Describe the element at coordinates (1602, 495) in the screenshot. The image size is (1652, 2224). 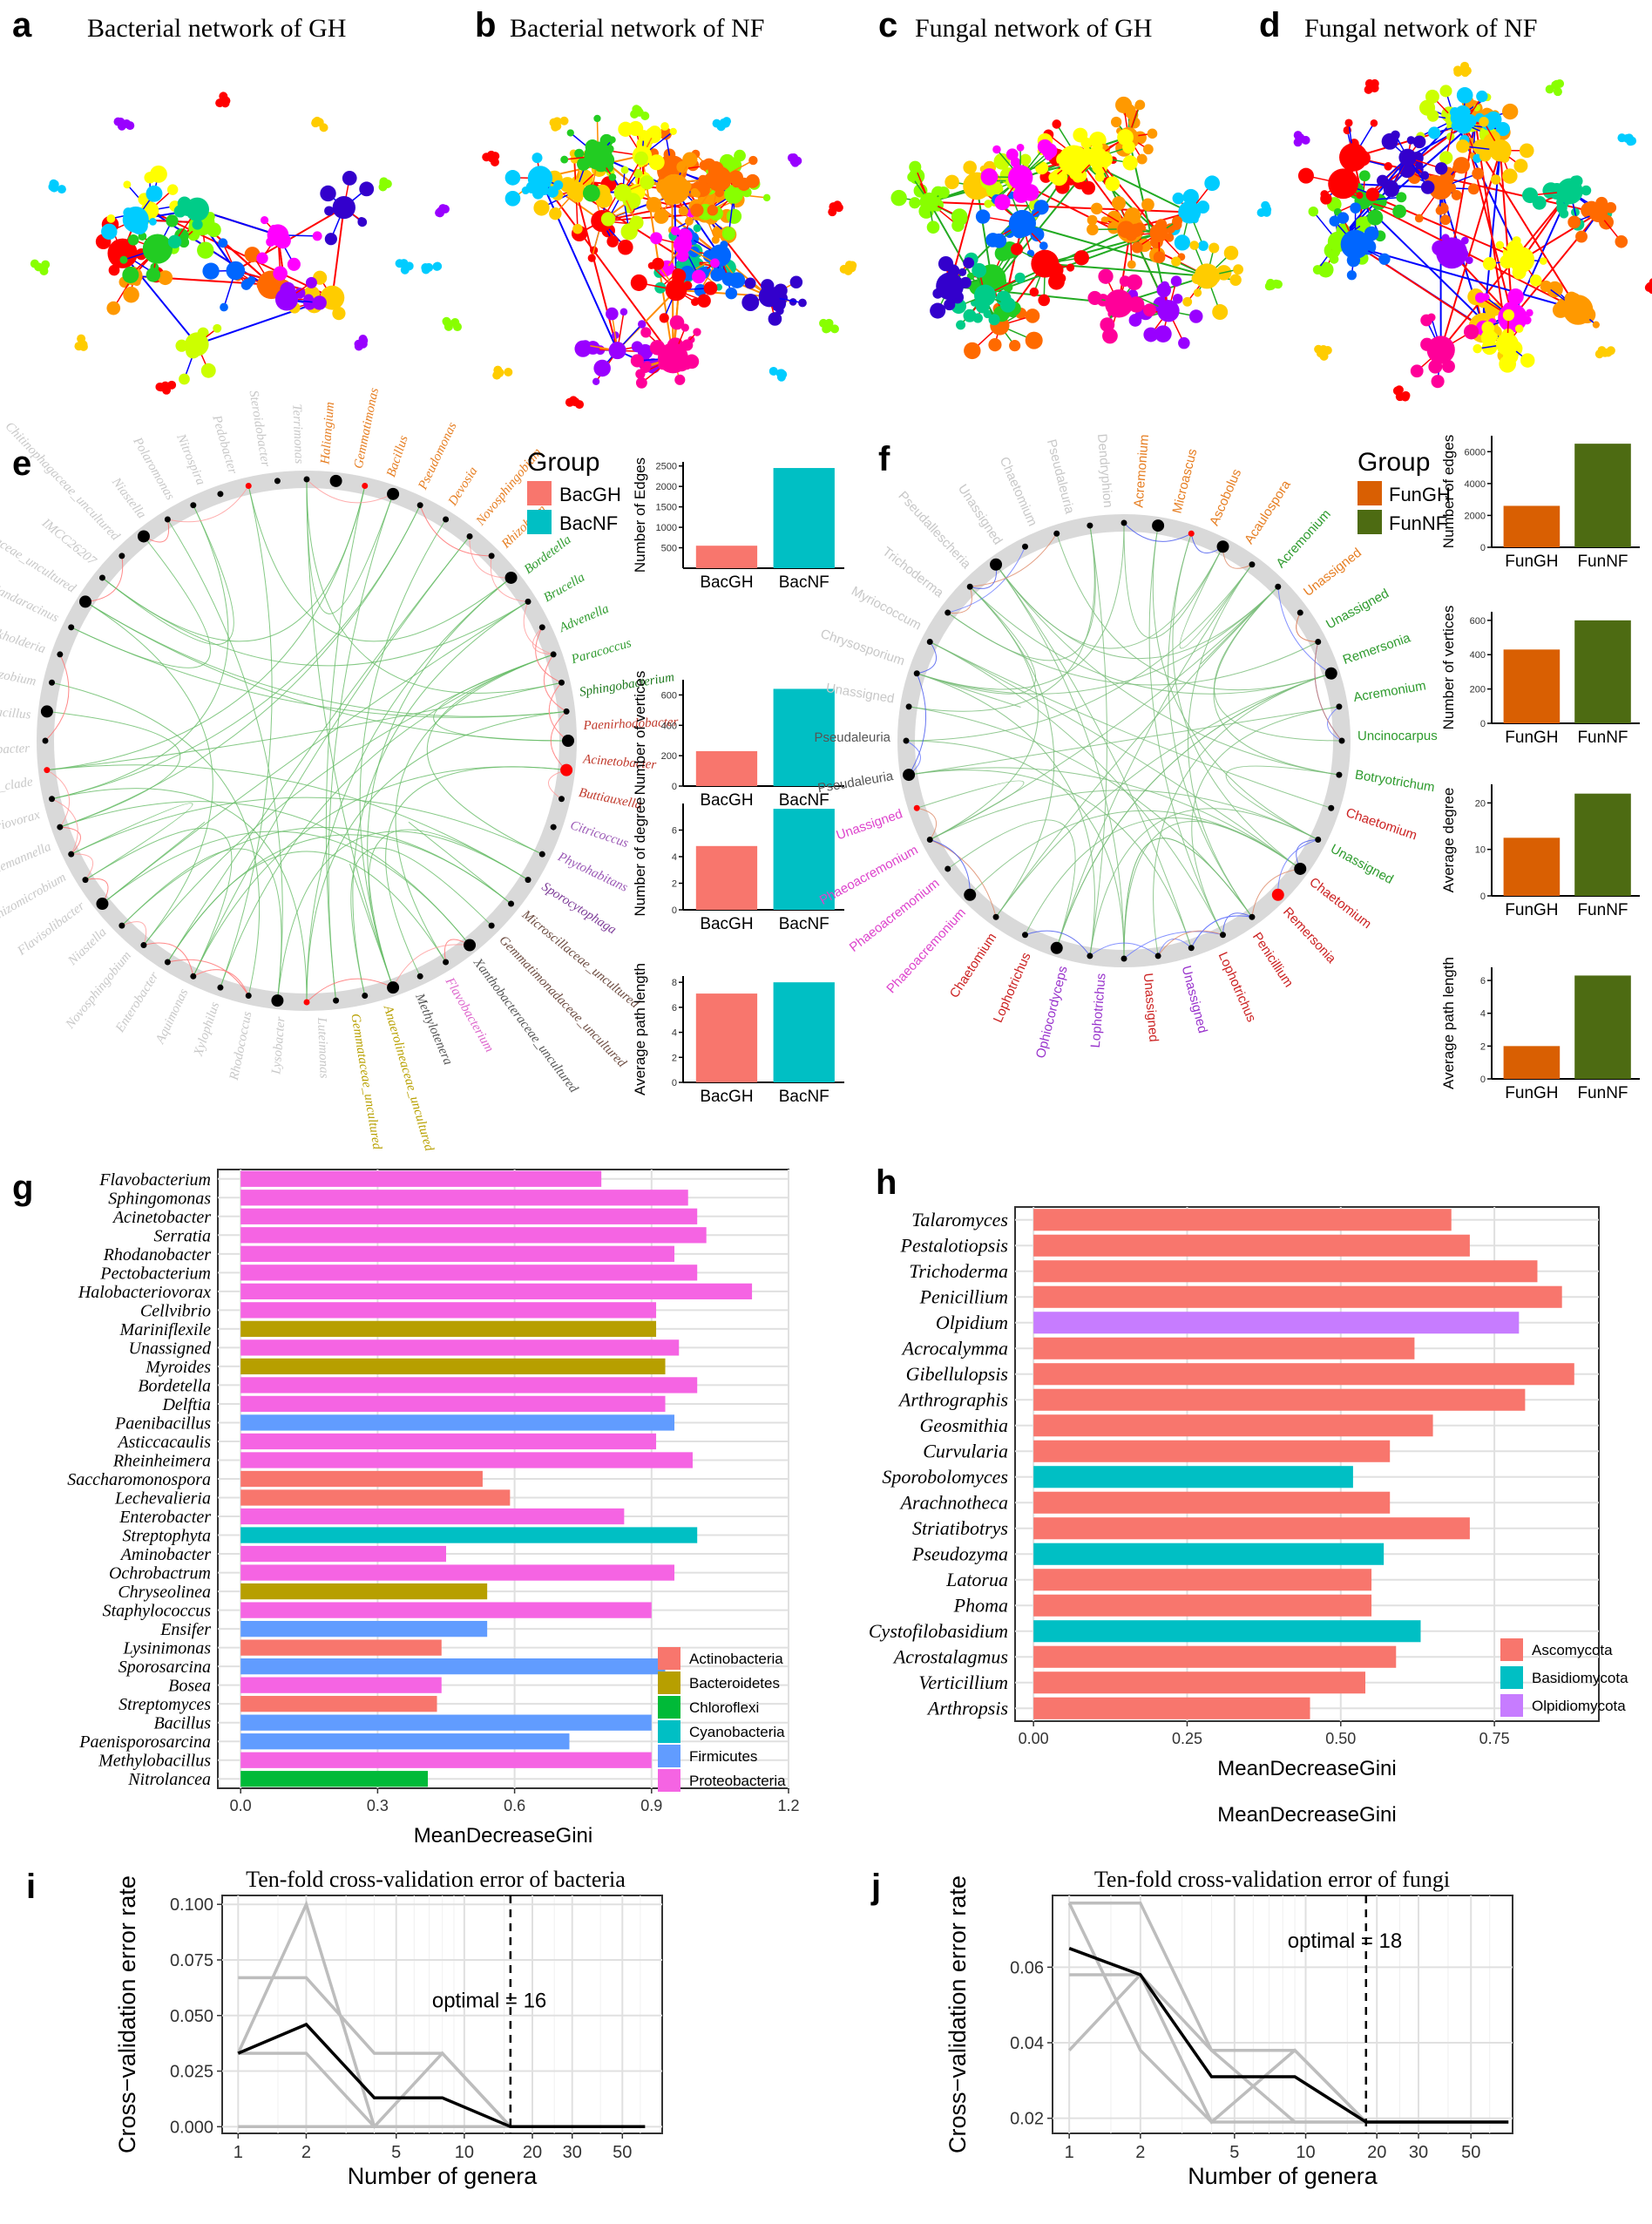
I see `bar-FunNF` at that location.